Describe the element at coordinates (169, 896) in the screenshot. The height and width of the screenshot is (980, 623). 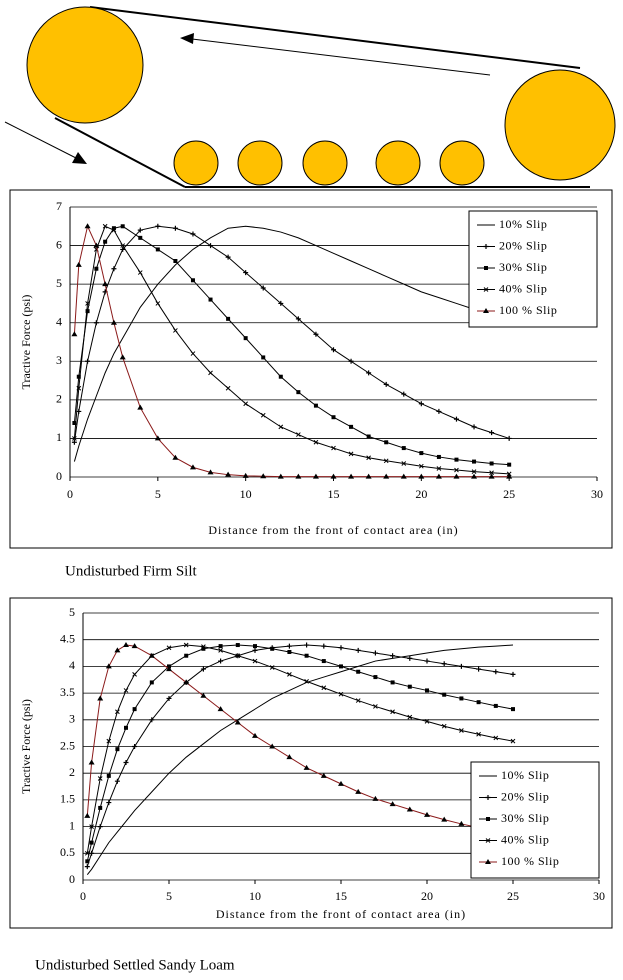
I see `x-tick-label: 5` at that location.